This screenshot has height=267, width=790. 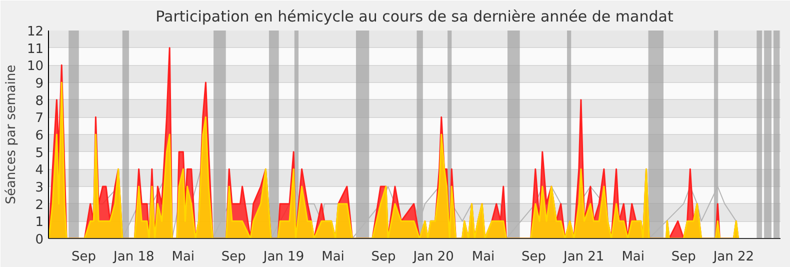 What do you see at coordinates (283, 257) in the screenshot?
I see `x-tick-label: Jan 19` at bounding box center [283, 257].